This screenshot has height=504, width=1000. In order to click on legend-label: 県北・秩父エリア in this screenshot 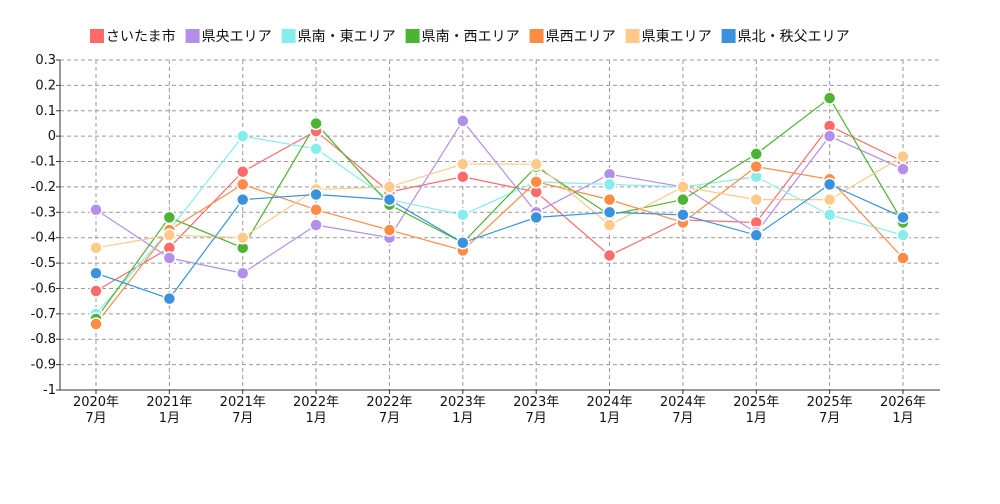, I will do `click(794, 37)`.